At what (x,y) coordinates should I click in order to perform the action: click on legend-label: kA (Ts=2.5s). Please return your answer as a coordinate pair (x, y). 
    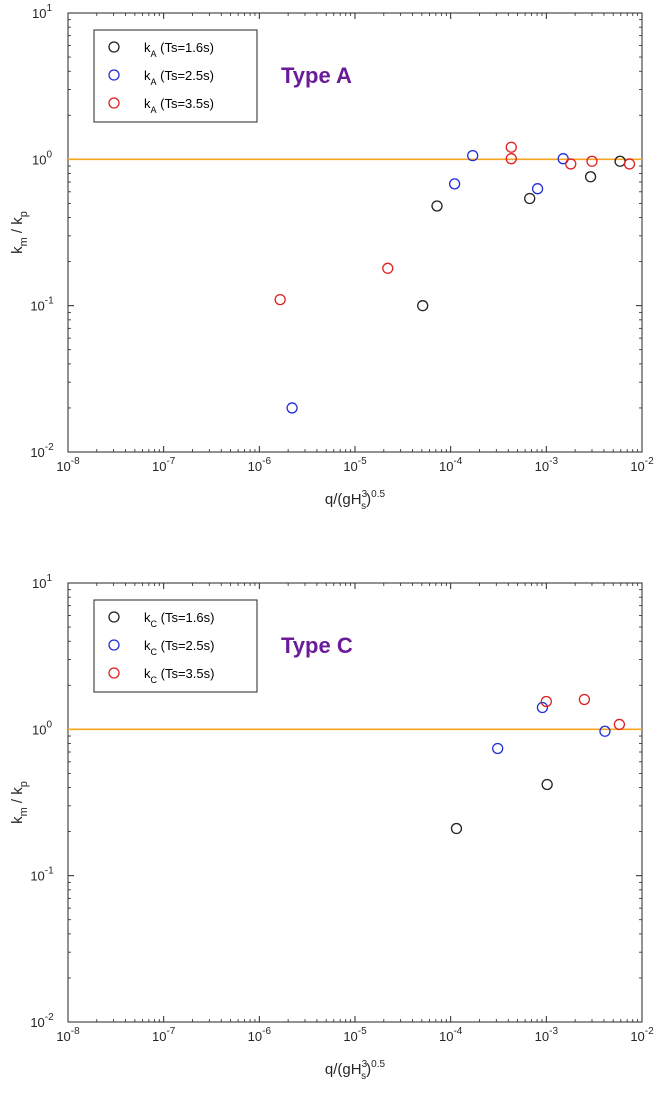
    Looking at the image, I should click on (179, 77).